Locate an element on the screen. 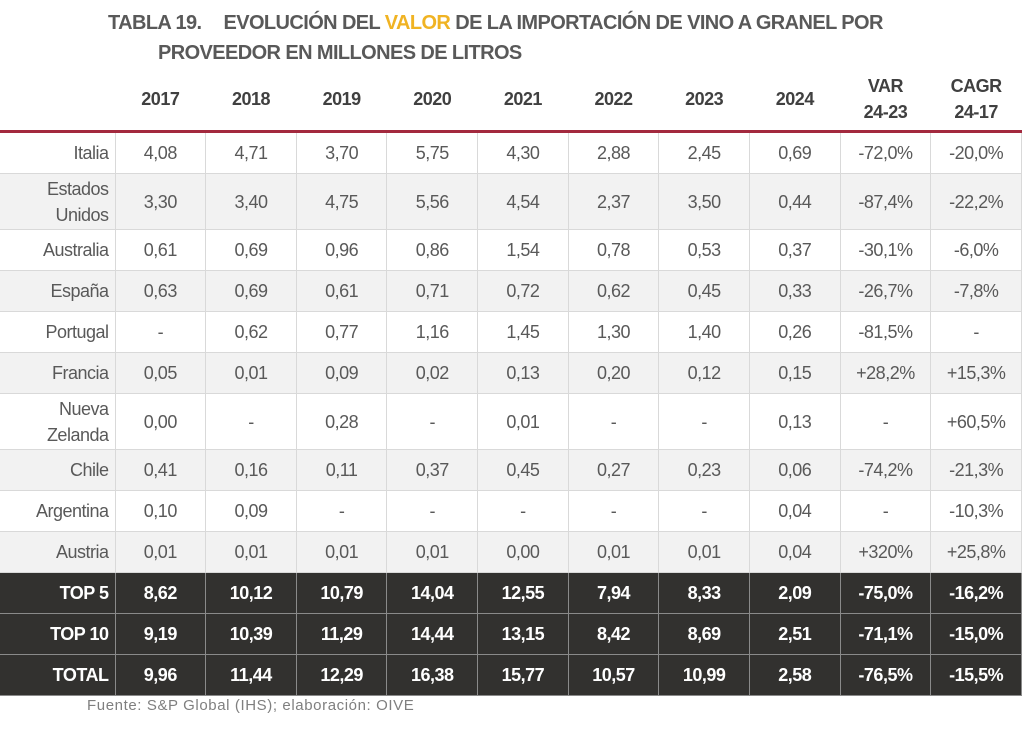  table-cell: 9,19 is located at coordinates (160, 634).